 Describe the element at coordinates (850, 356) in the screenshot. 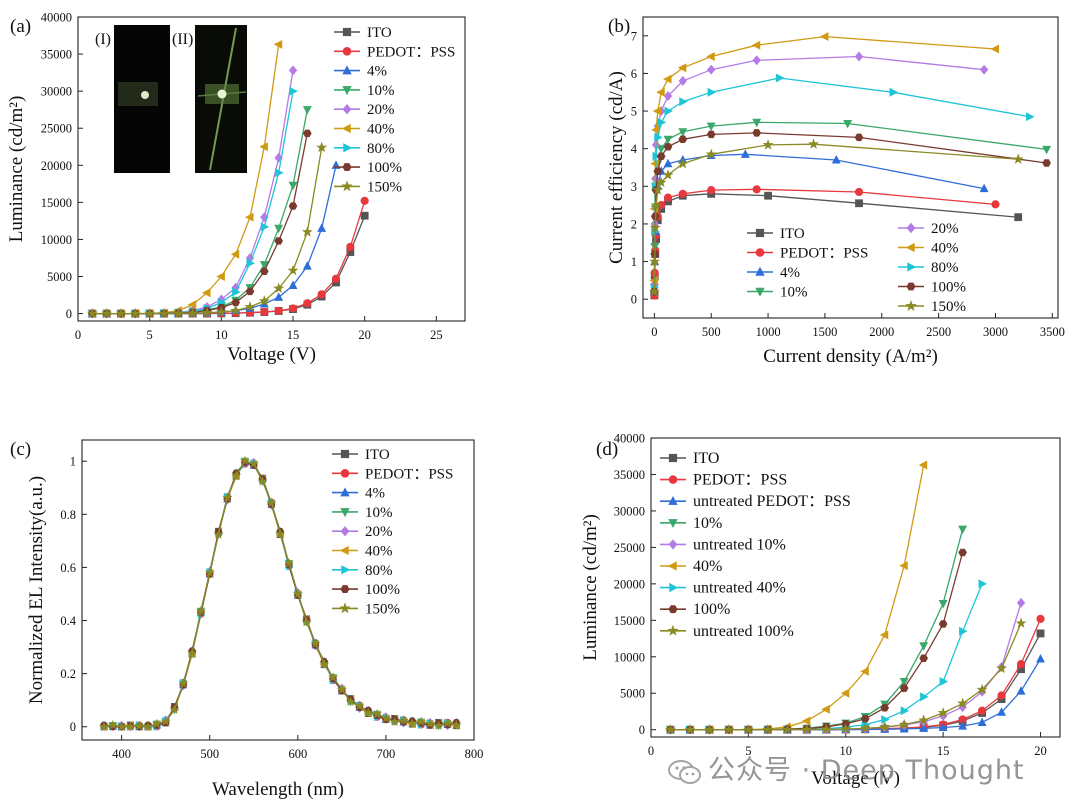

I see `x-axis-label: Current density (A/m²)` at that location.